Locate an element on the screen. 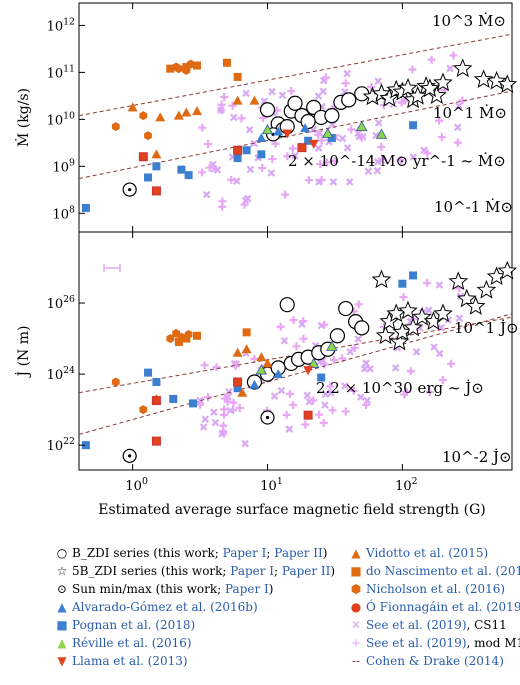 The image size is (520, 685). y-tick-label: 1022 is located at coordinates (61, 445).